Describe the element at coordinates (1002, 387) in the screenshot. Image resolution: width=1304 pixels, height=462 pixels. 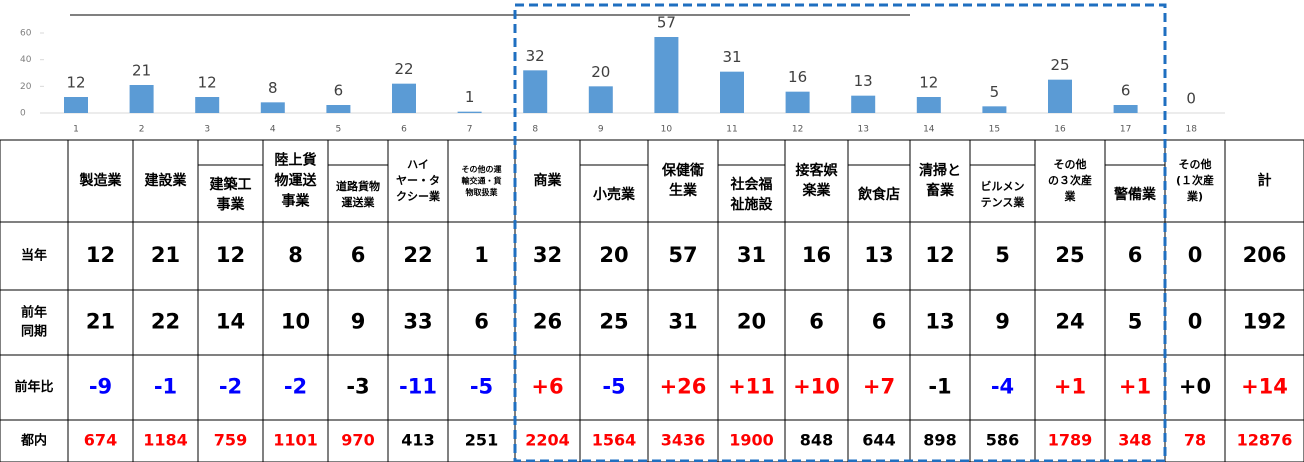
I see `table-cell: -4` at that location.